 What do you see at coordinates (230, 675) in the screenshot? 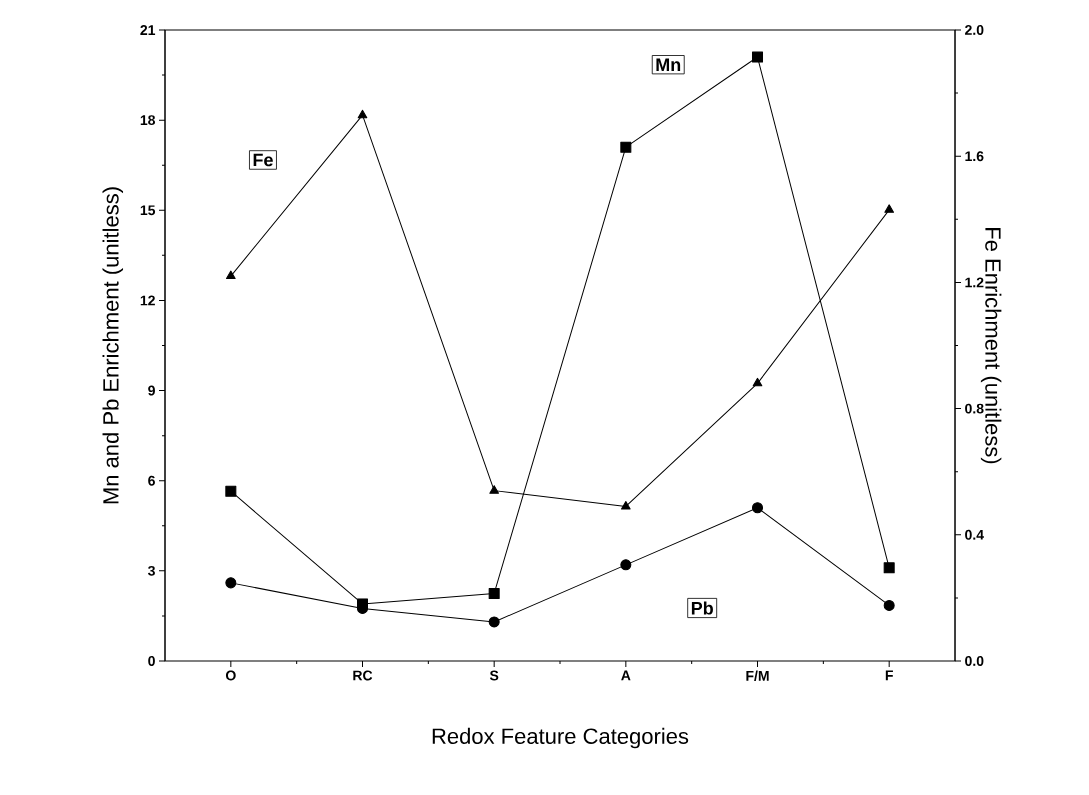
I see `x-tick-label: O` at bounding box center [230, 675].